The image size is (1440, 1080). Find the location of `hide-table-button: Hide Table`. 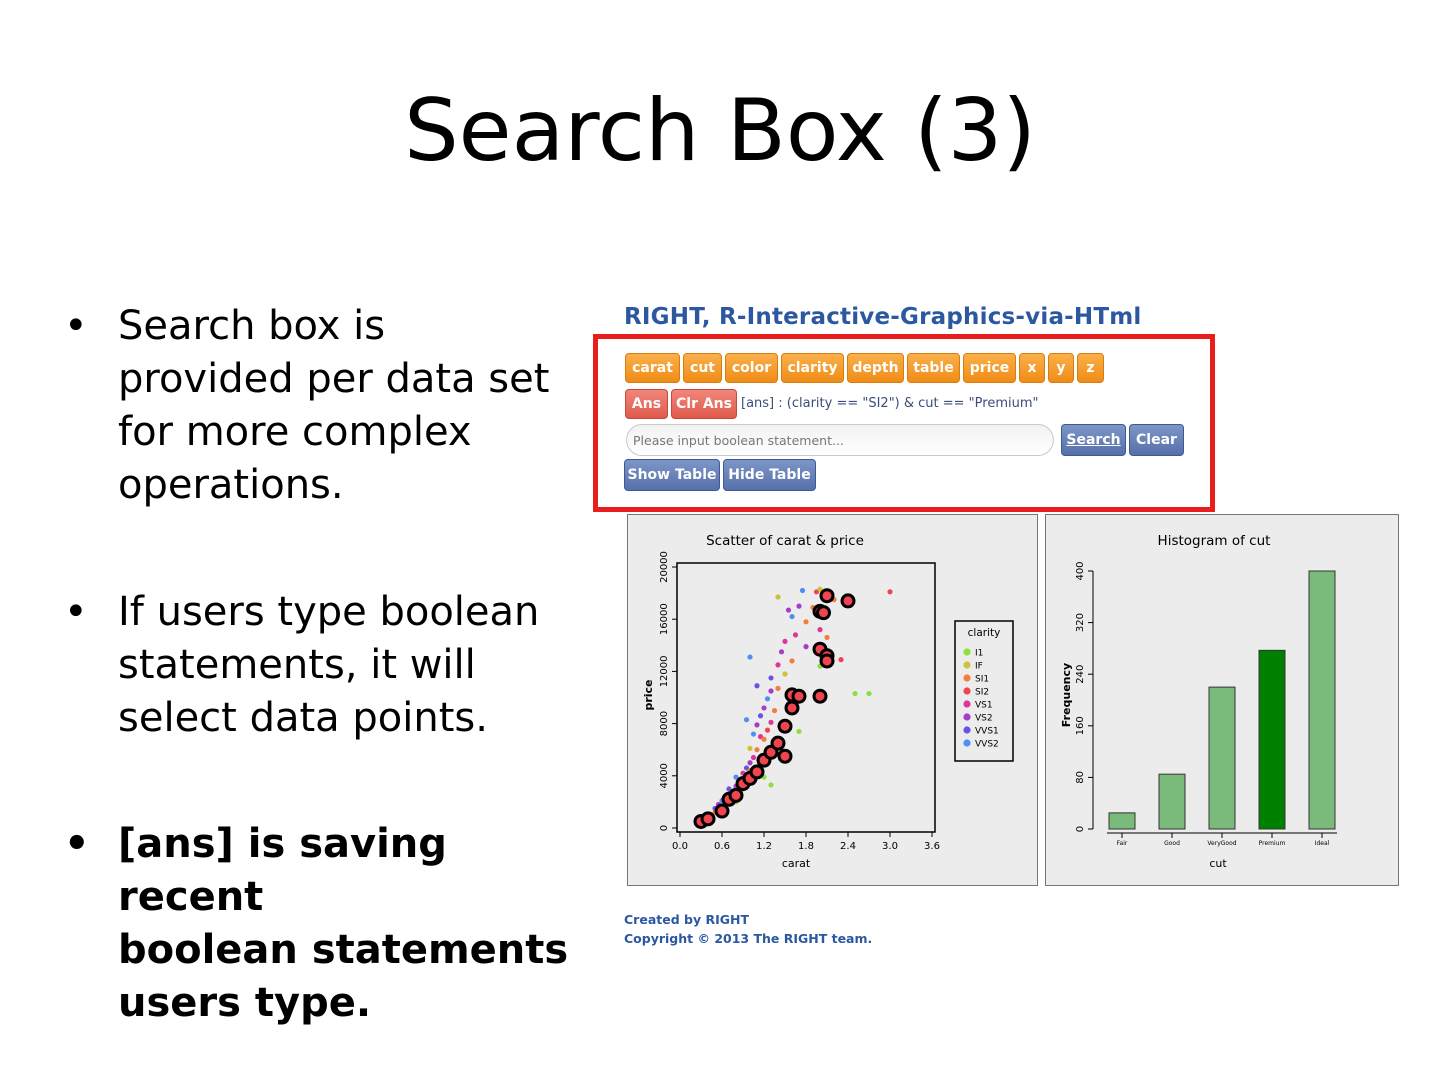

hide-table-button: Hide Table is located at coordinates (769, 475).